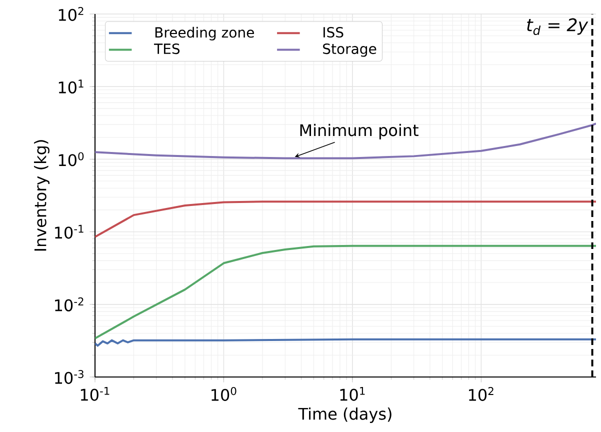 This screenshot has width=601, height=432. I want to click on legend-label: TES, so click(167, 48).